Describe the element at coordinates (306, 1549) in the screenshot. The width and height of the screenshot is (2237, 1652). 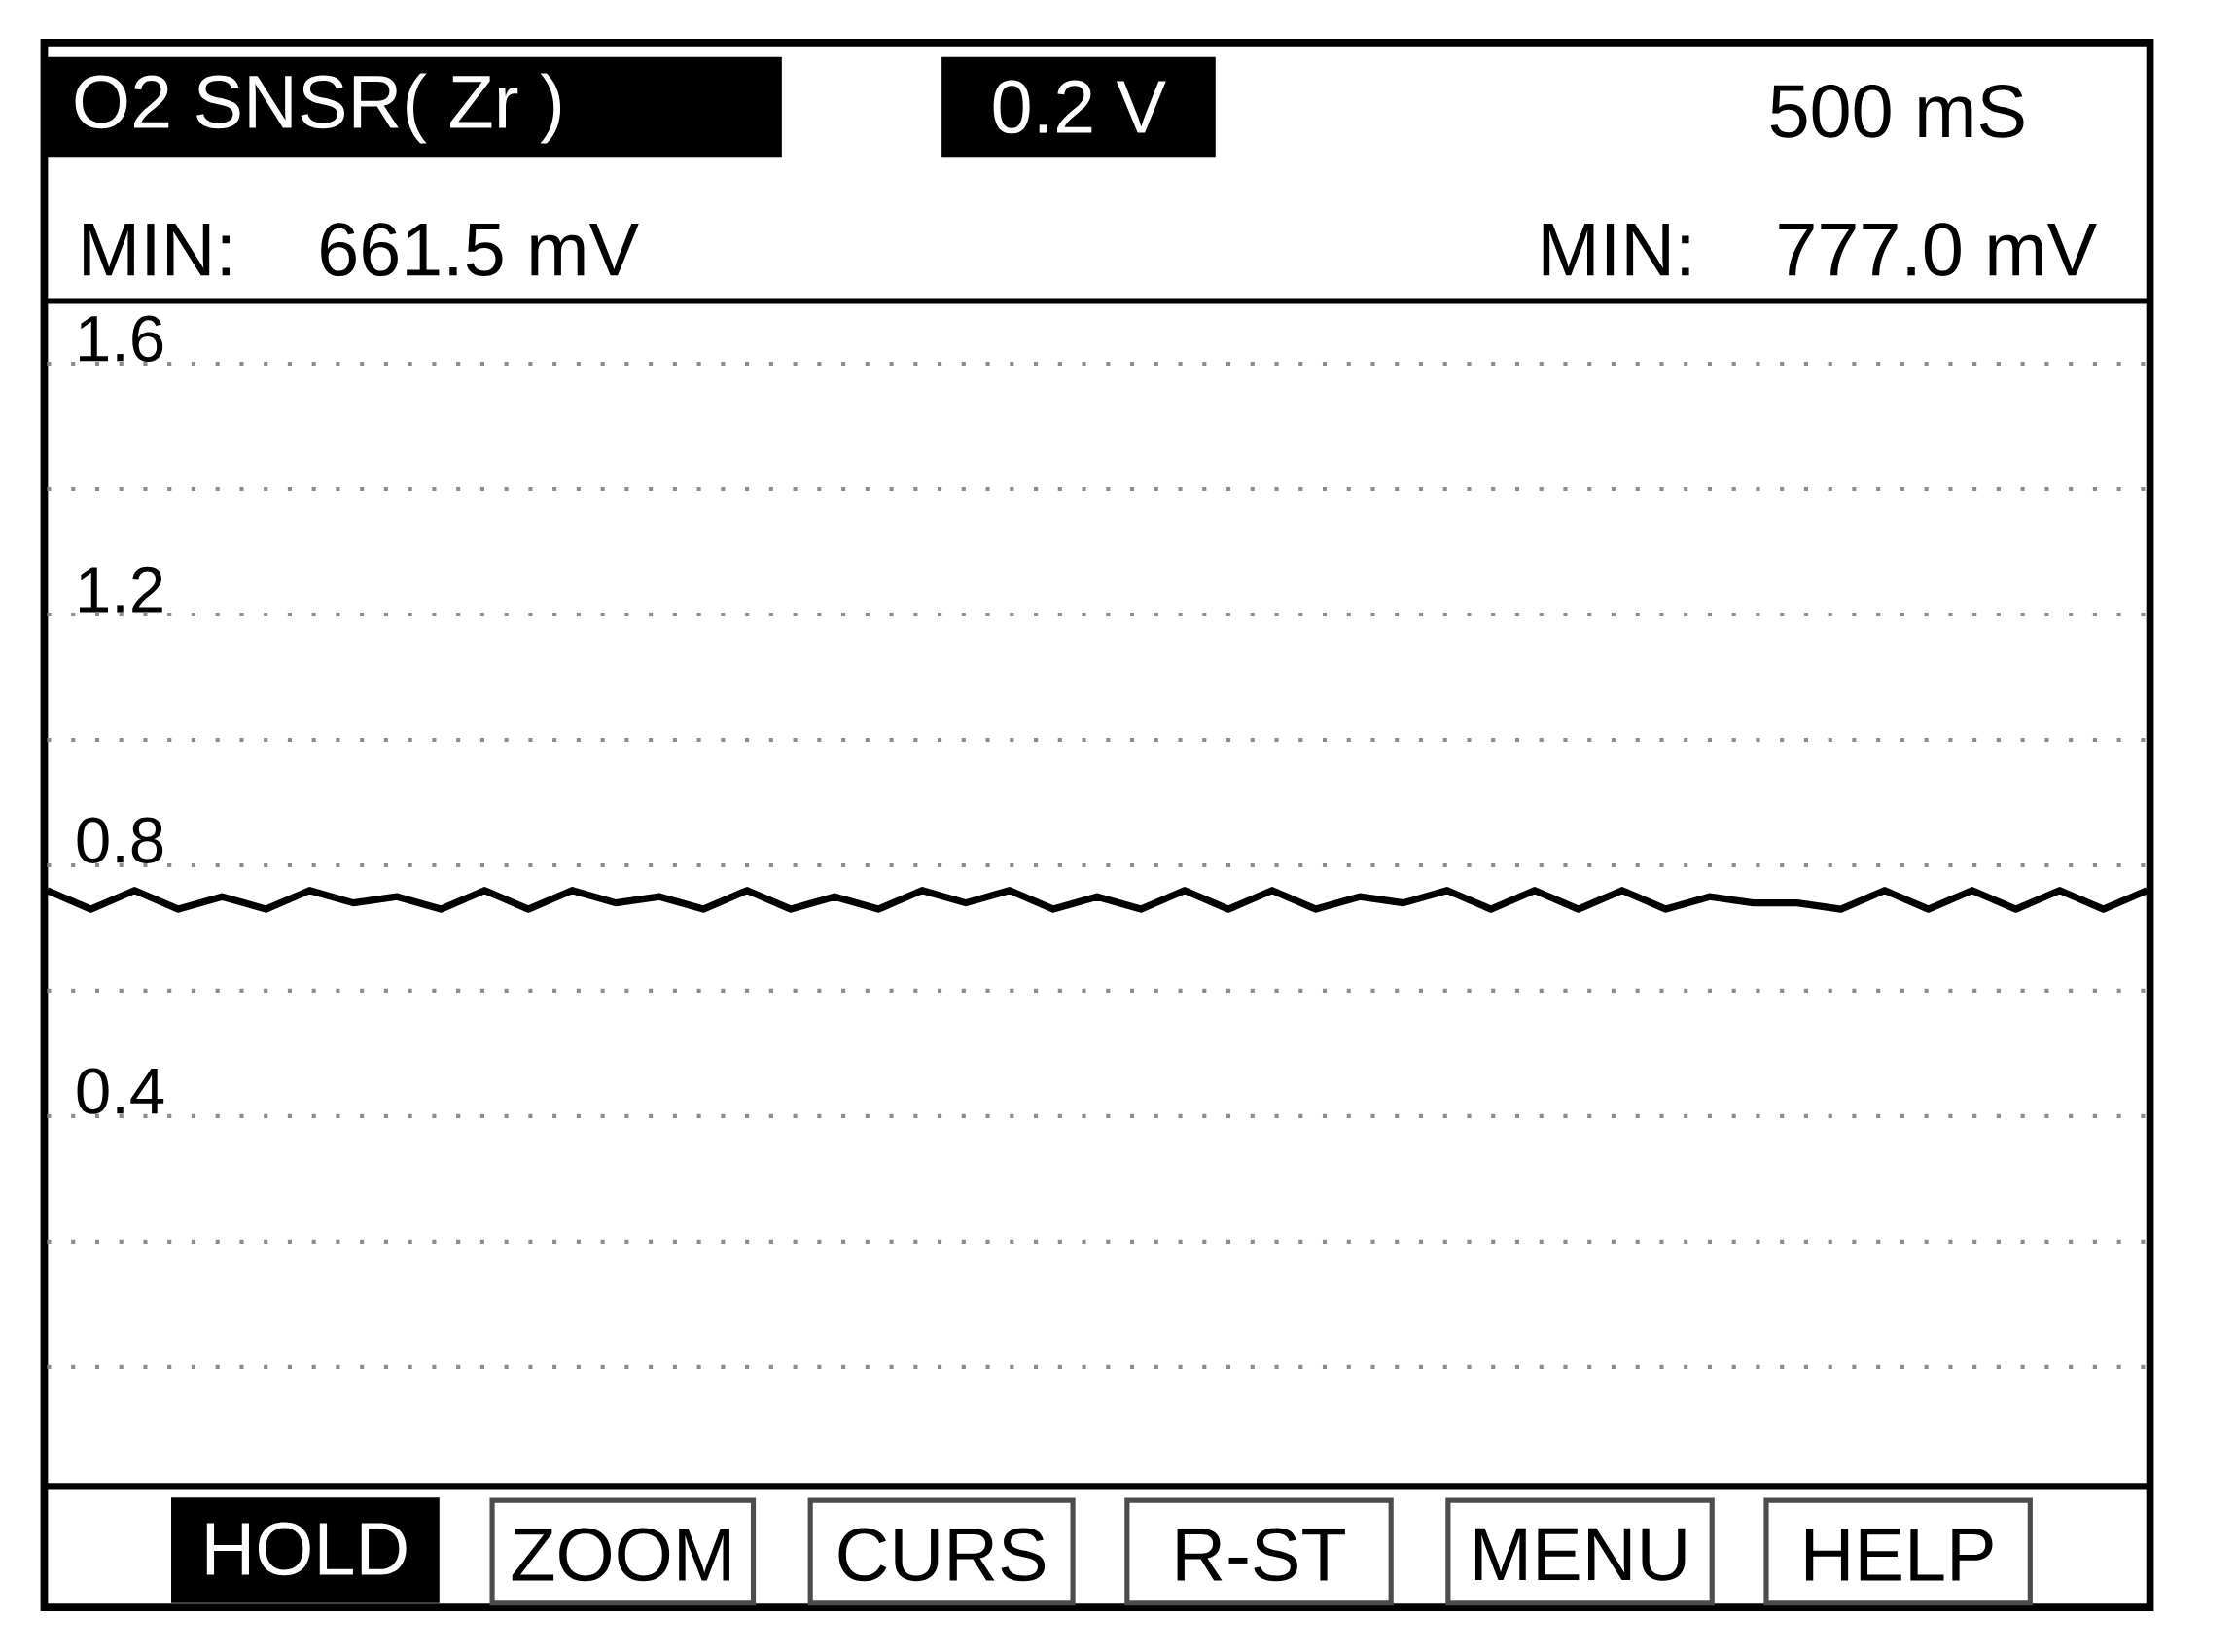
I see `text: HOLD` at that location.